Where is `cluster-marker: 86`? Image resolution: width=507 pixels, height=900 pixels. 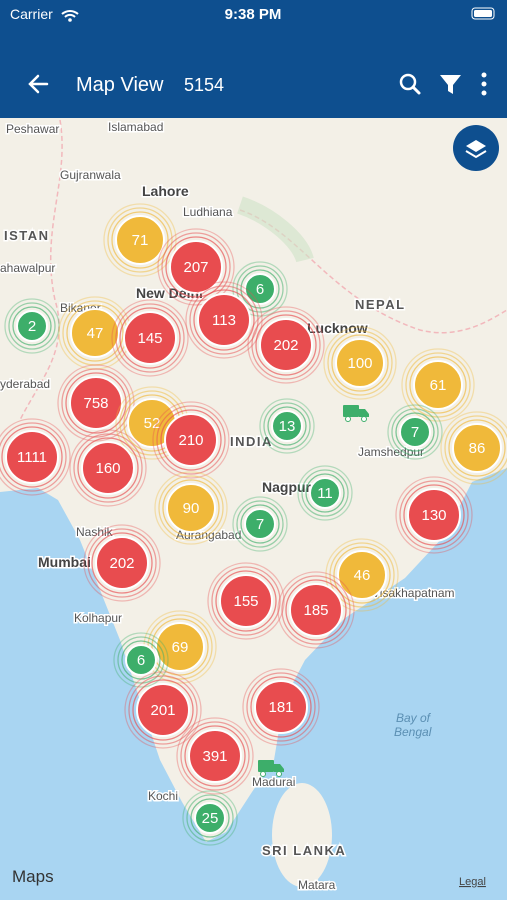 cluster-marker: 86 is located at coordinates (473, 448).